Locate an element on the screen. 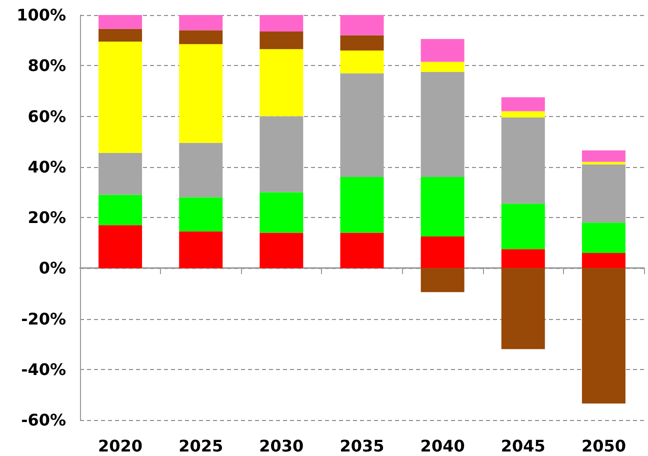 Image resolution: width=648 pixels, height=456 pixels. y-tick-label: 0% is located at coordinates (52, 268).